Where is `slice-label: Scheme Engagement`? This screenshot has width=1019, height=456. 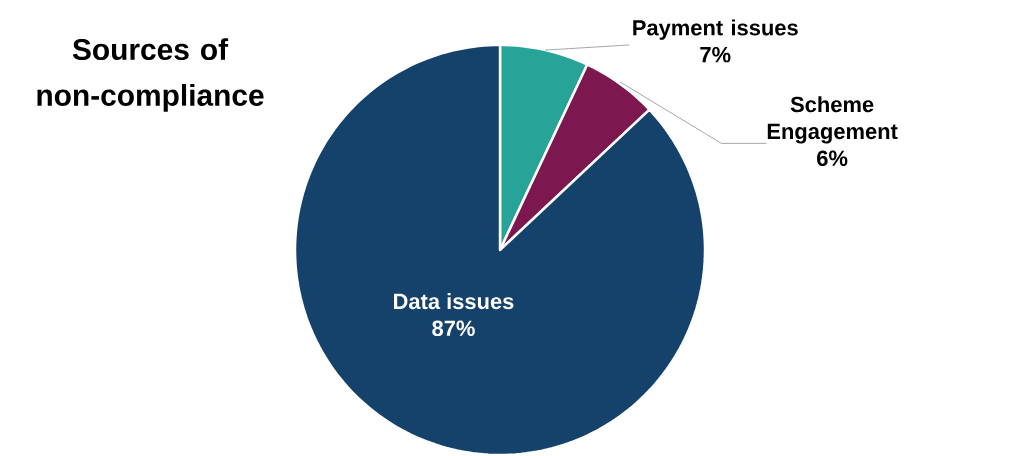 slice-label: Scheme Engagement is located at coordinates (832, 120).